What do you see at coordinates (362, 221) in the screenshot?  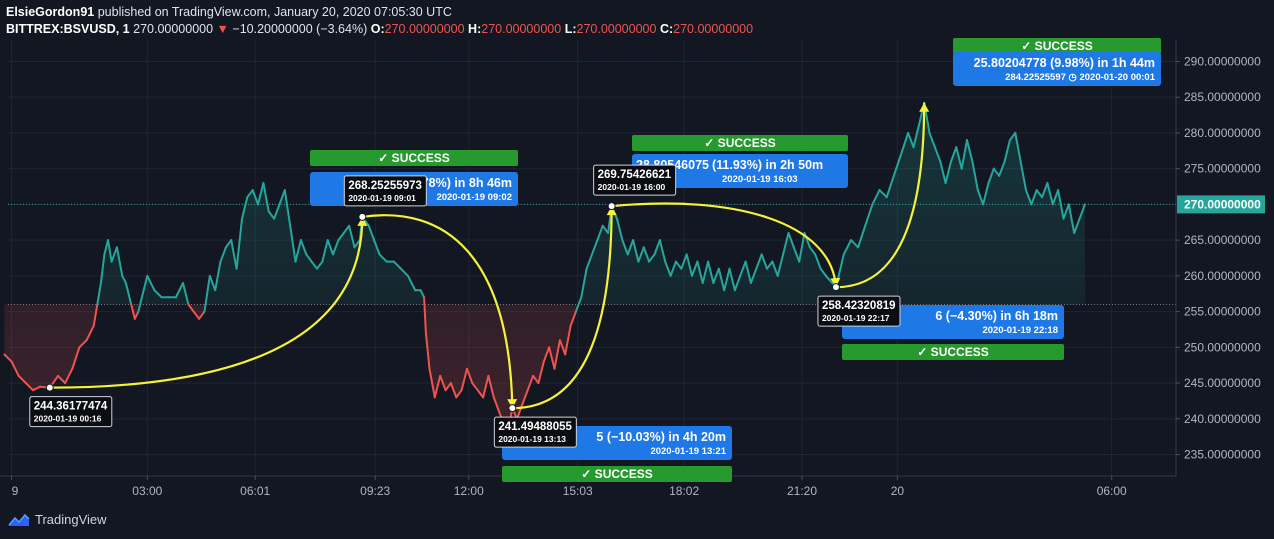 I see `arrow-head` at bounding box center [362, 221].